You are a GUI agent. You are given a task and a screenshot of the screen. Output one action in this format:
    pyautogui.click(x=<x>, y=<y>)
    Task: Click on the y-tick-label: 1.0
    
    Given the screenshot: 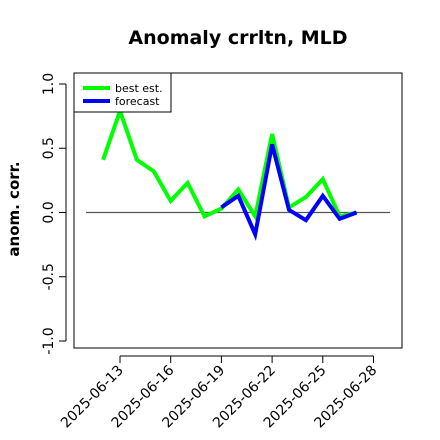 What is the action you would take?
    pyautogui.click(x=49, y=84)
    